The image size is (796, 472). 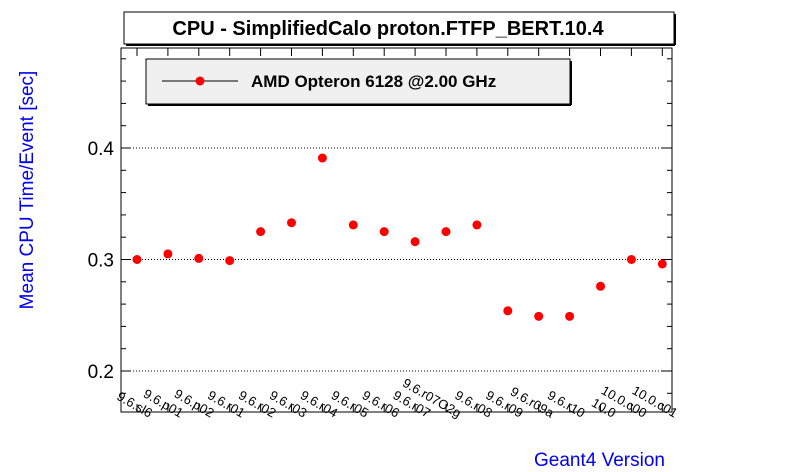 I want to click on legend-label: AMD Opteron 6128 @2.00 GHz, so click(x=373, y=81).